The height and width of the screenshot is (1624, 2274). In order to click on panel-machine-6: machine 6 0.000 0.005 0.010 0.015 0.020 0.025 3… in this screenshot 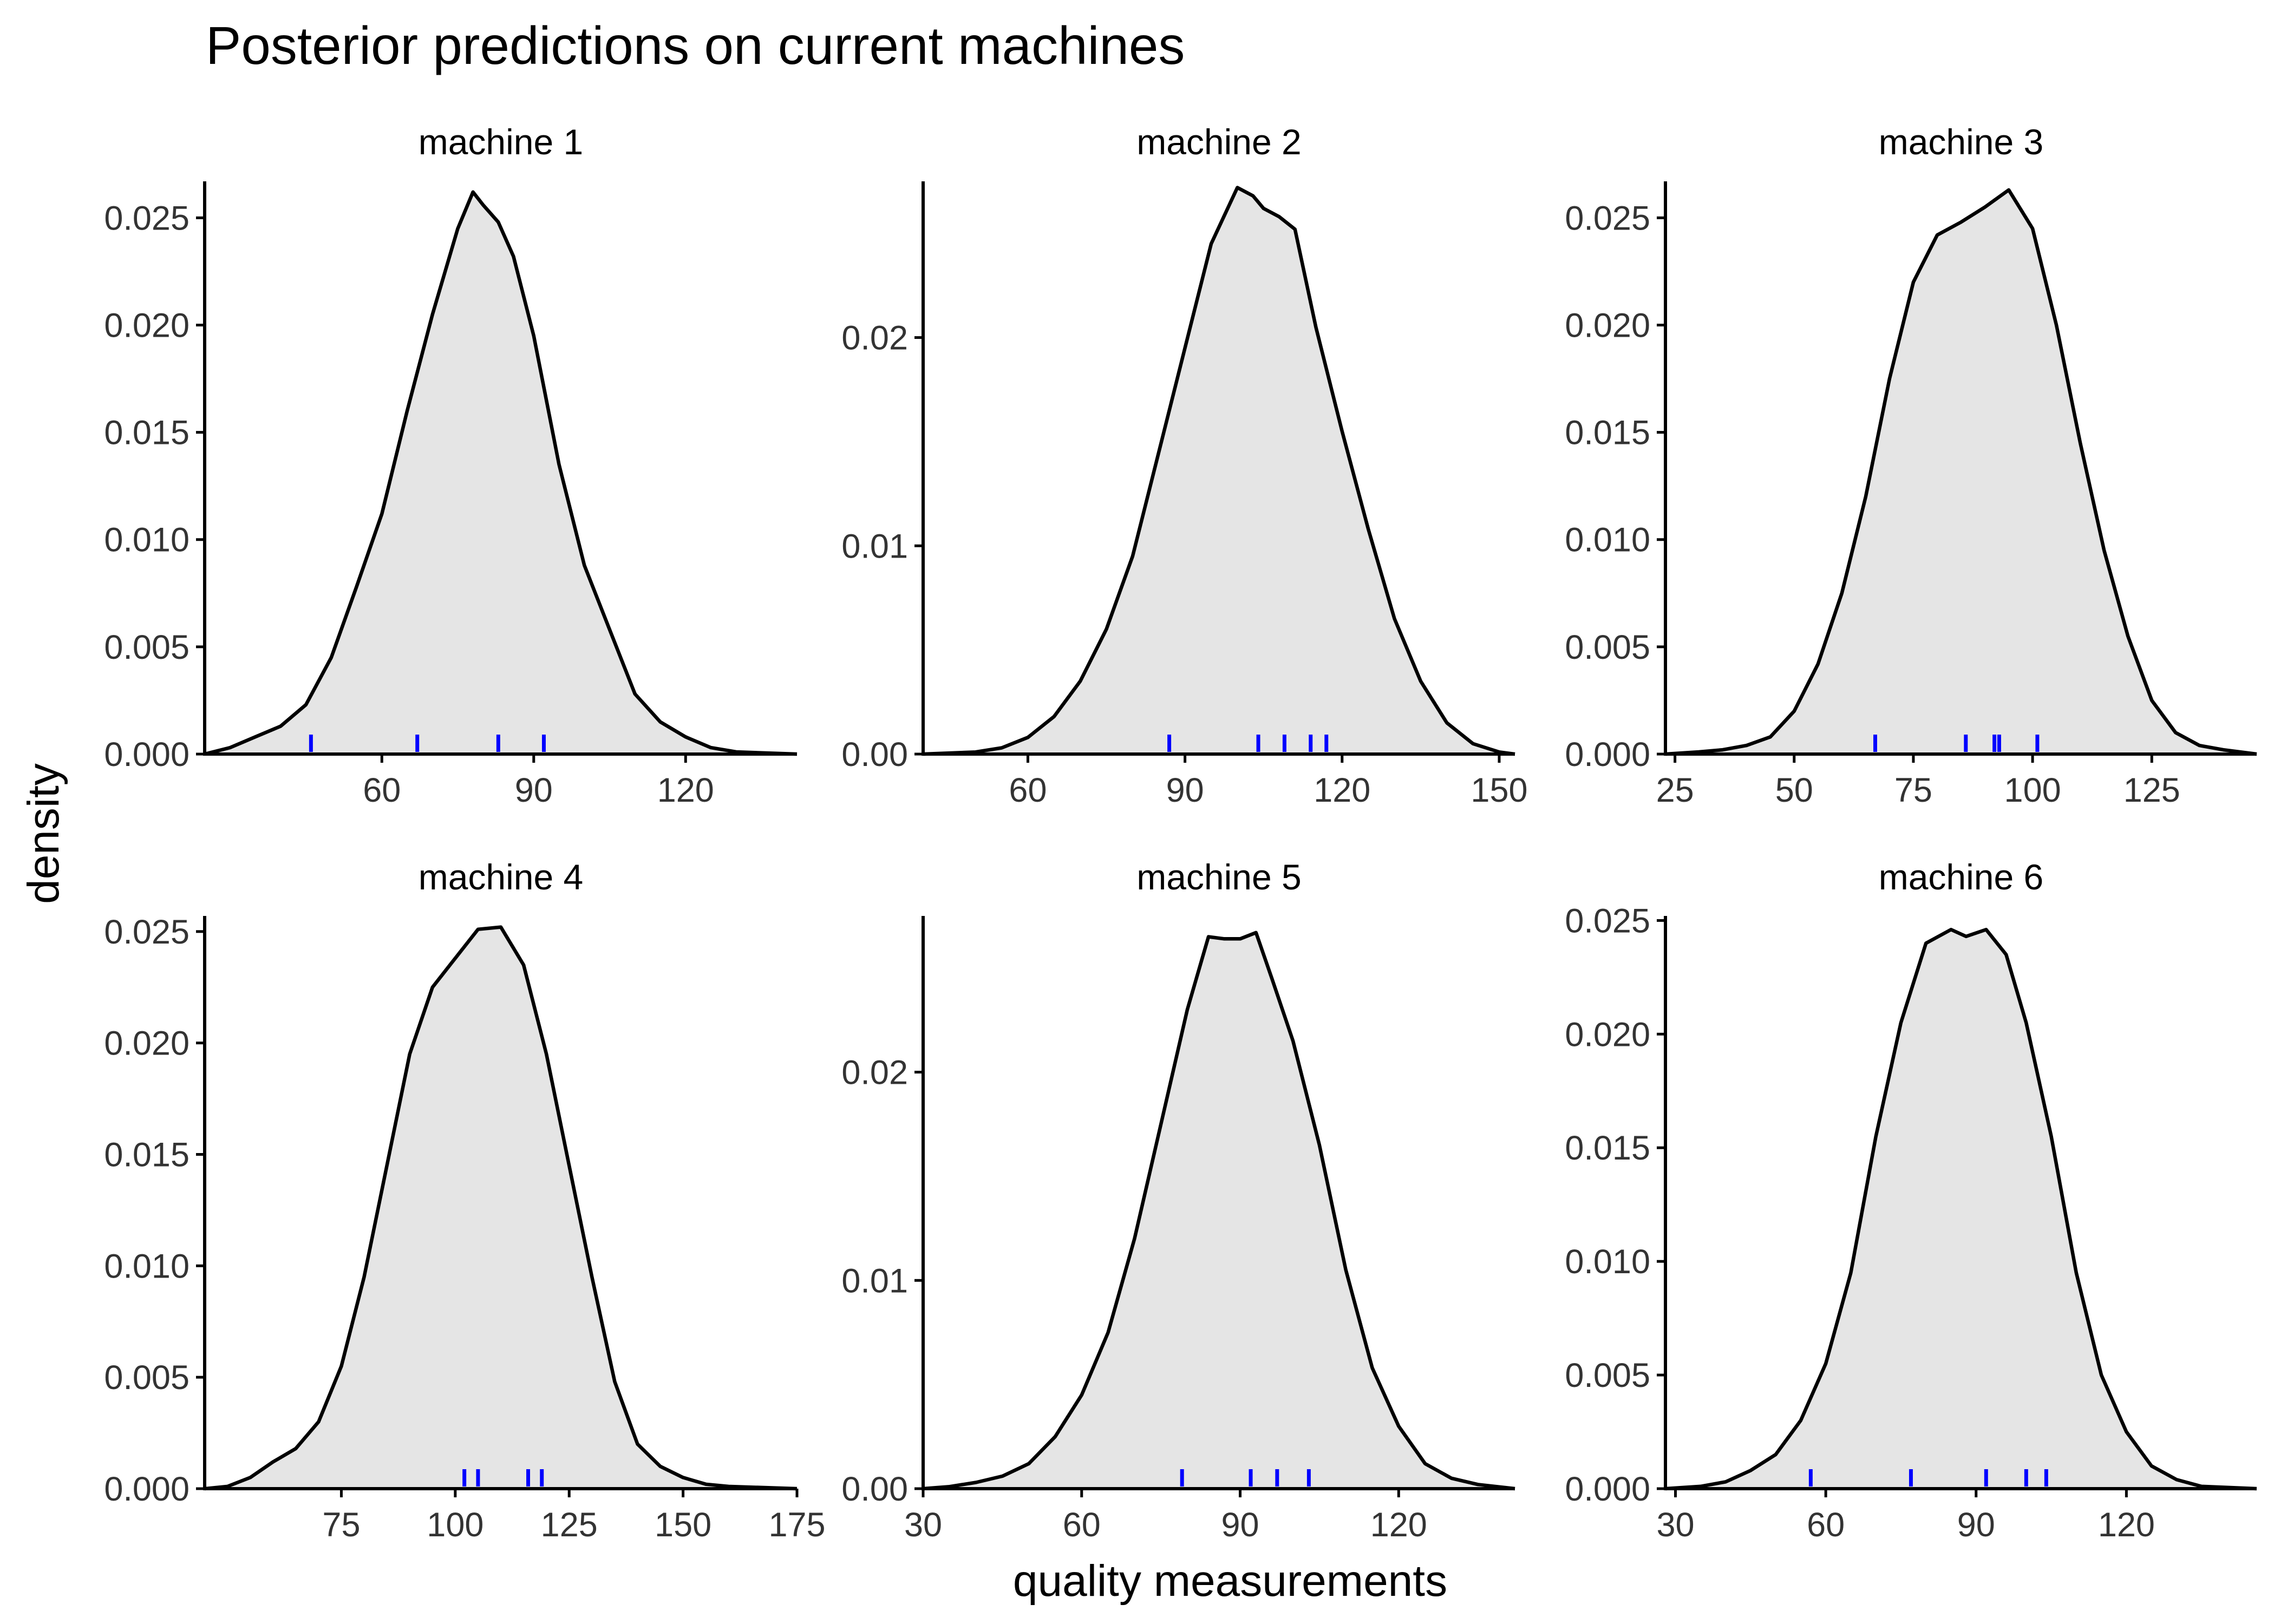, I will do `click(1911, 1201)`.